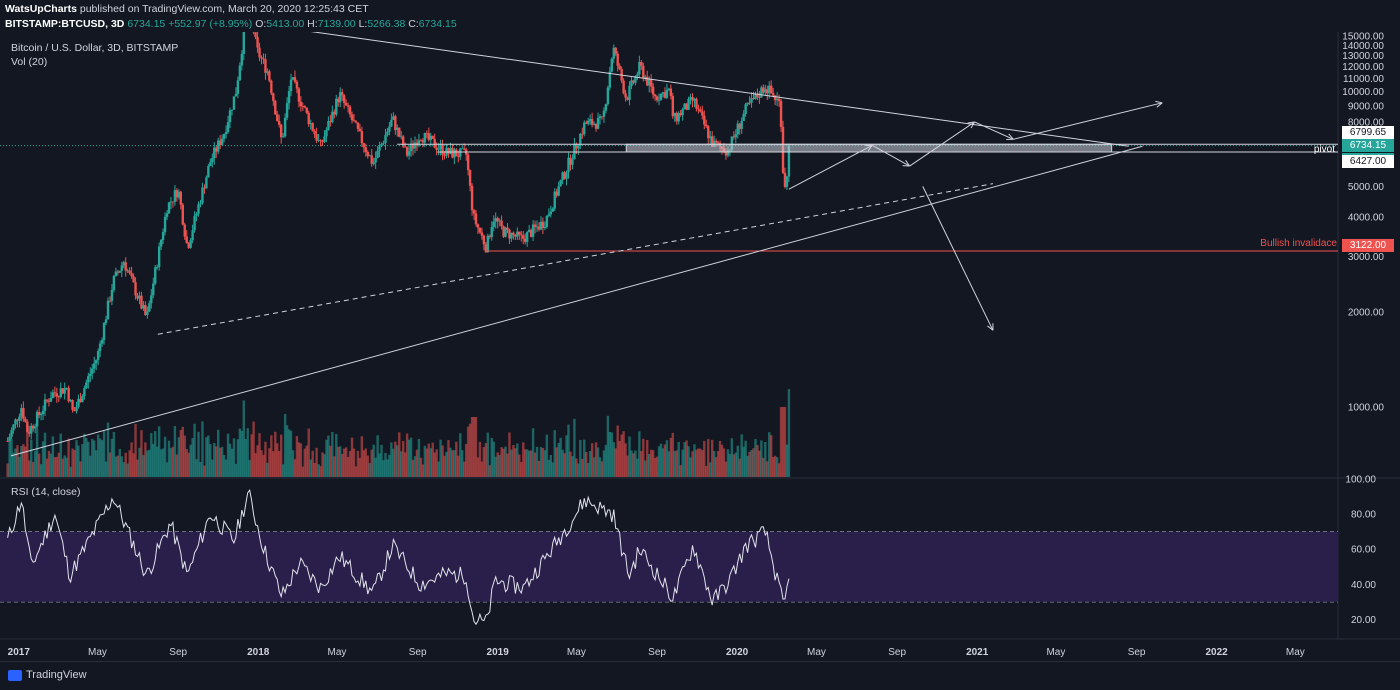 The height and width of the screenshot is (690, 1400). What do you see at coordinates (1366, 407) in the screenshot?
I see `price-tick-label: 1000.00` at bounding box center [1366, 407].